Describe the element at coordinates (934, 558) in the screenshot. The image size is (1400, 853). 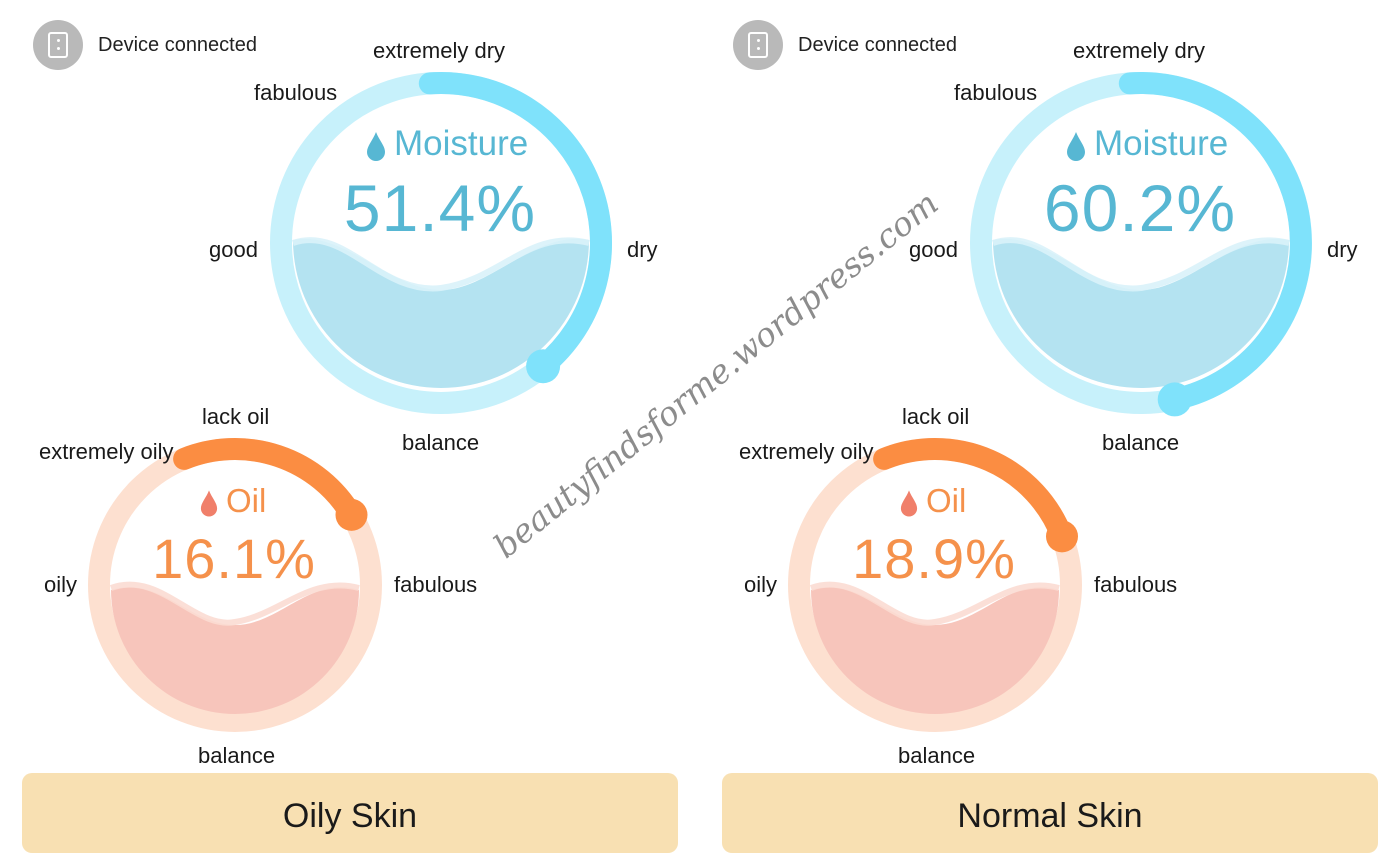
I see `oil-value: 18.9%` at that location.